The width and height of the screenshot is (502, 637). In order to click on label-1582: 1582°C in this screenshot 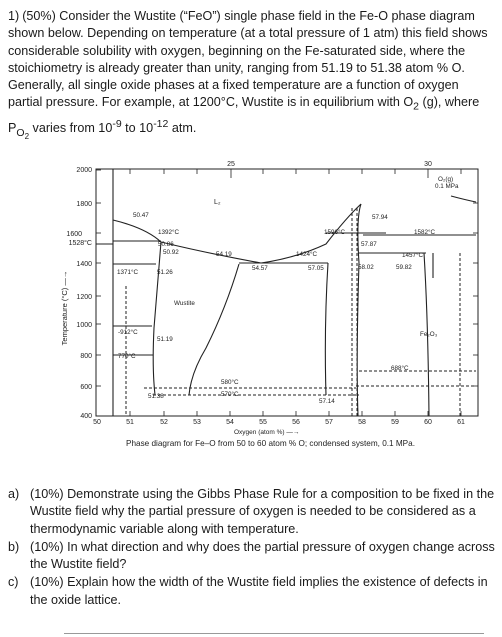, I will do `click(425, 232)`.